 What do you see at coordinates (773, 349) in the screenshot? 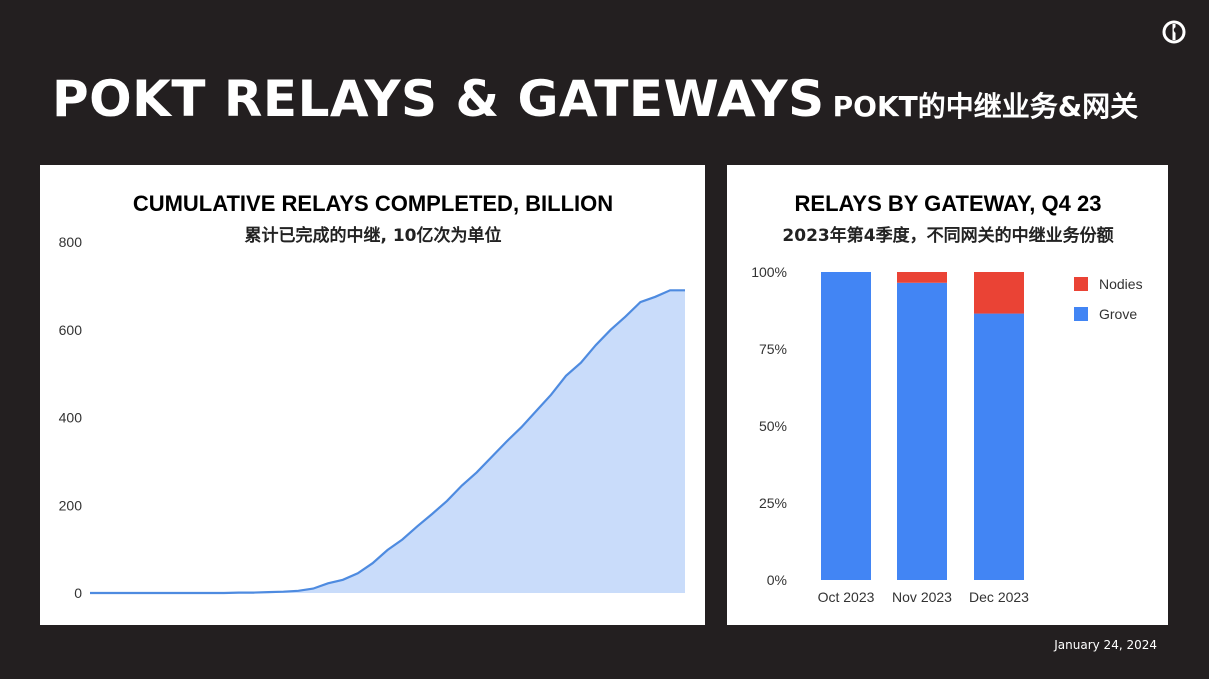
I see `bar-y-tick-label: 75%` at bounding box center [773, 349].